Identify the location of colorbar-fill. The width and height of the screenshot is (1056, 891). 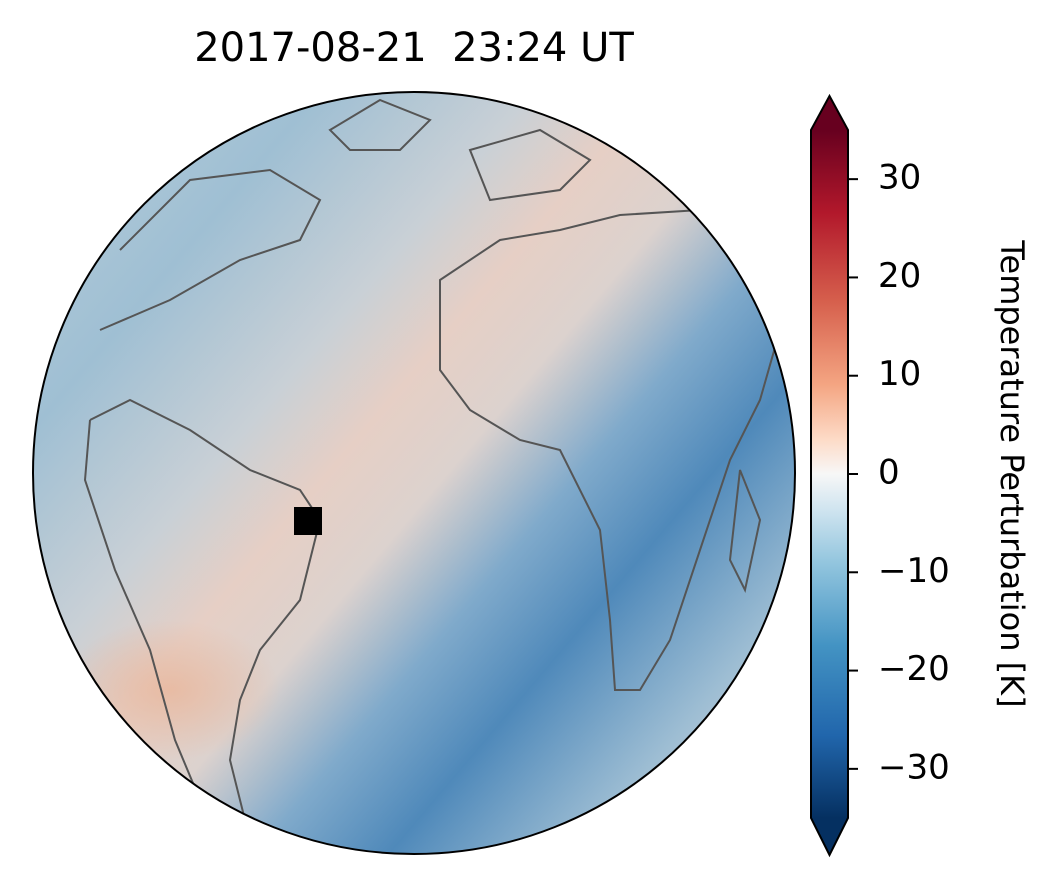
(829, 474).